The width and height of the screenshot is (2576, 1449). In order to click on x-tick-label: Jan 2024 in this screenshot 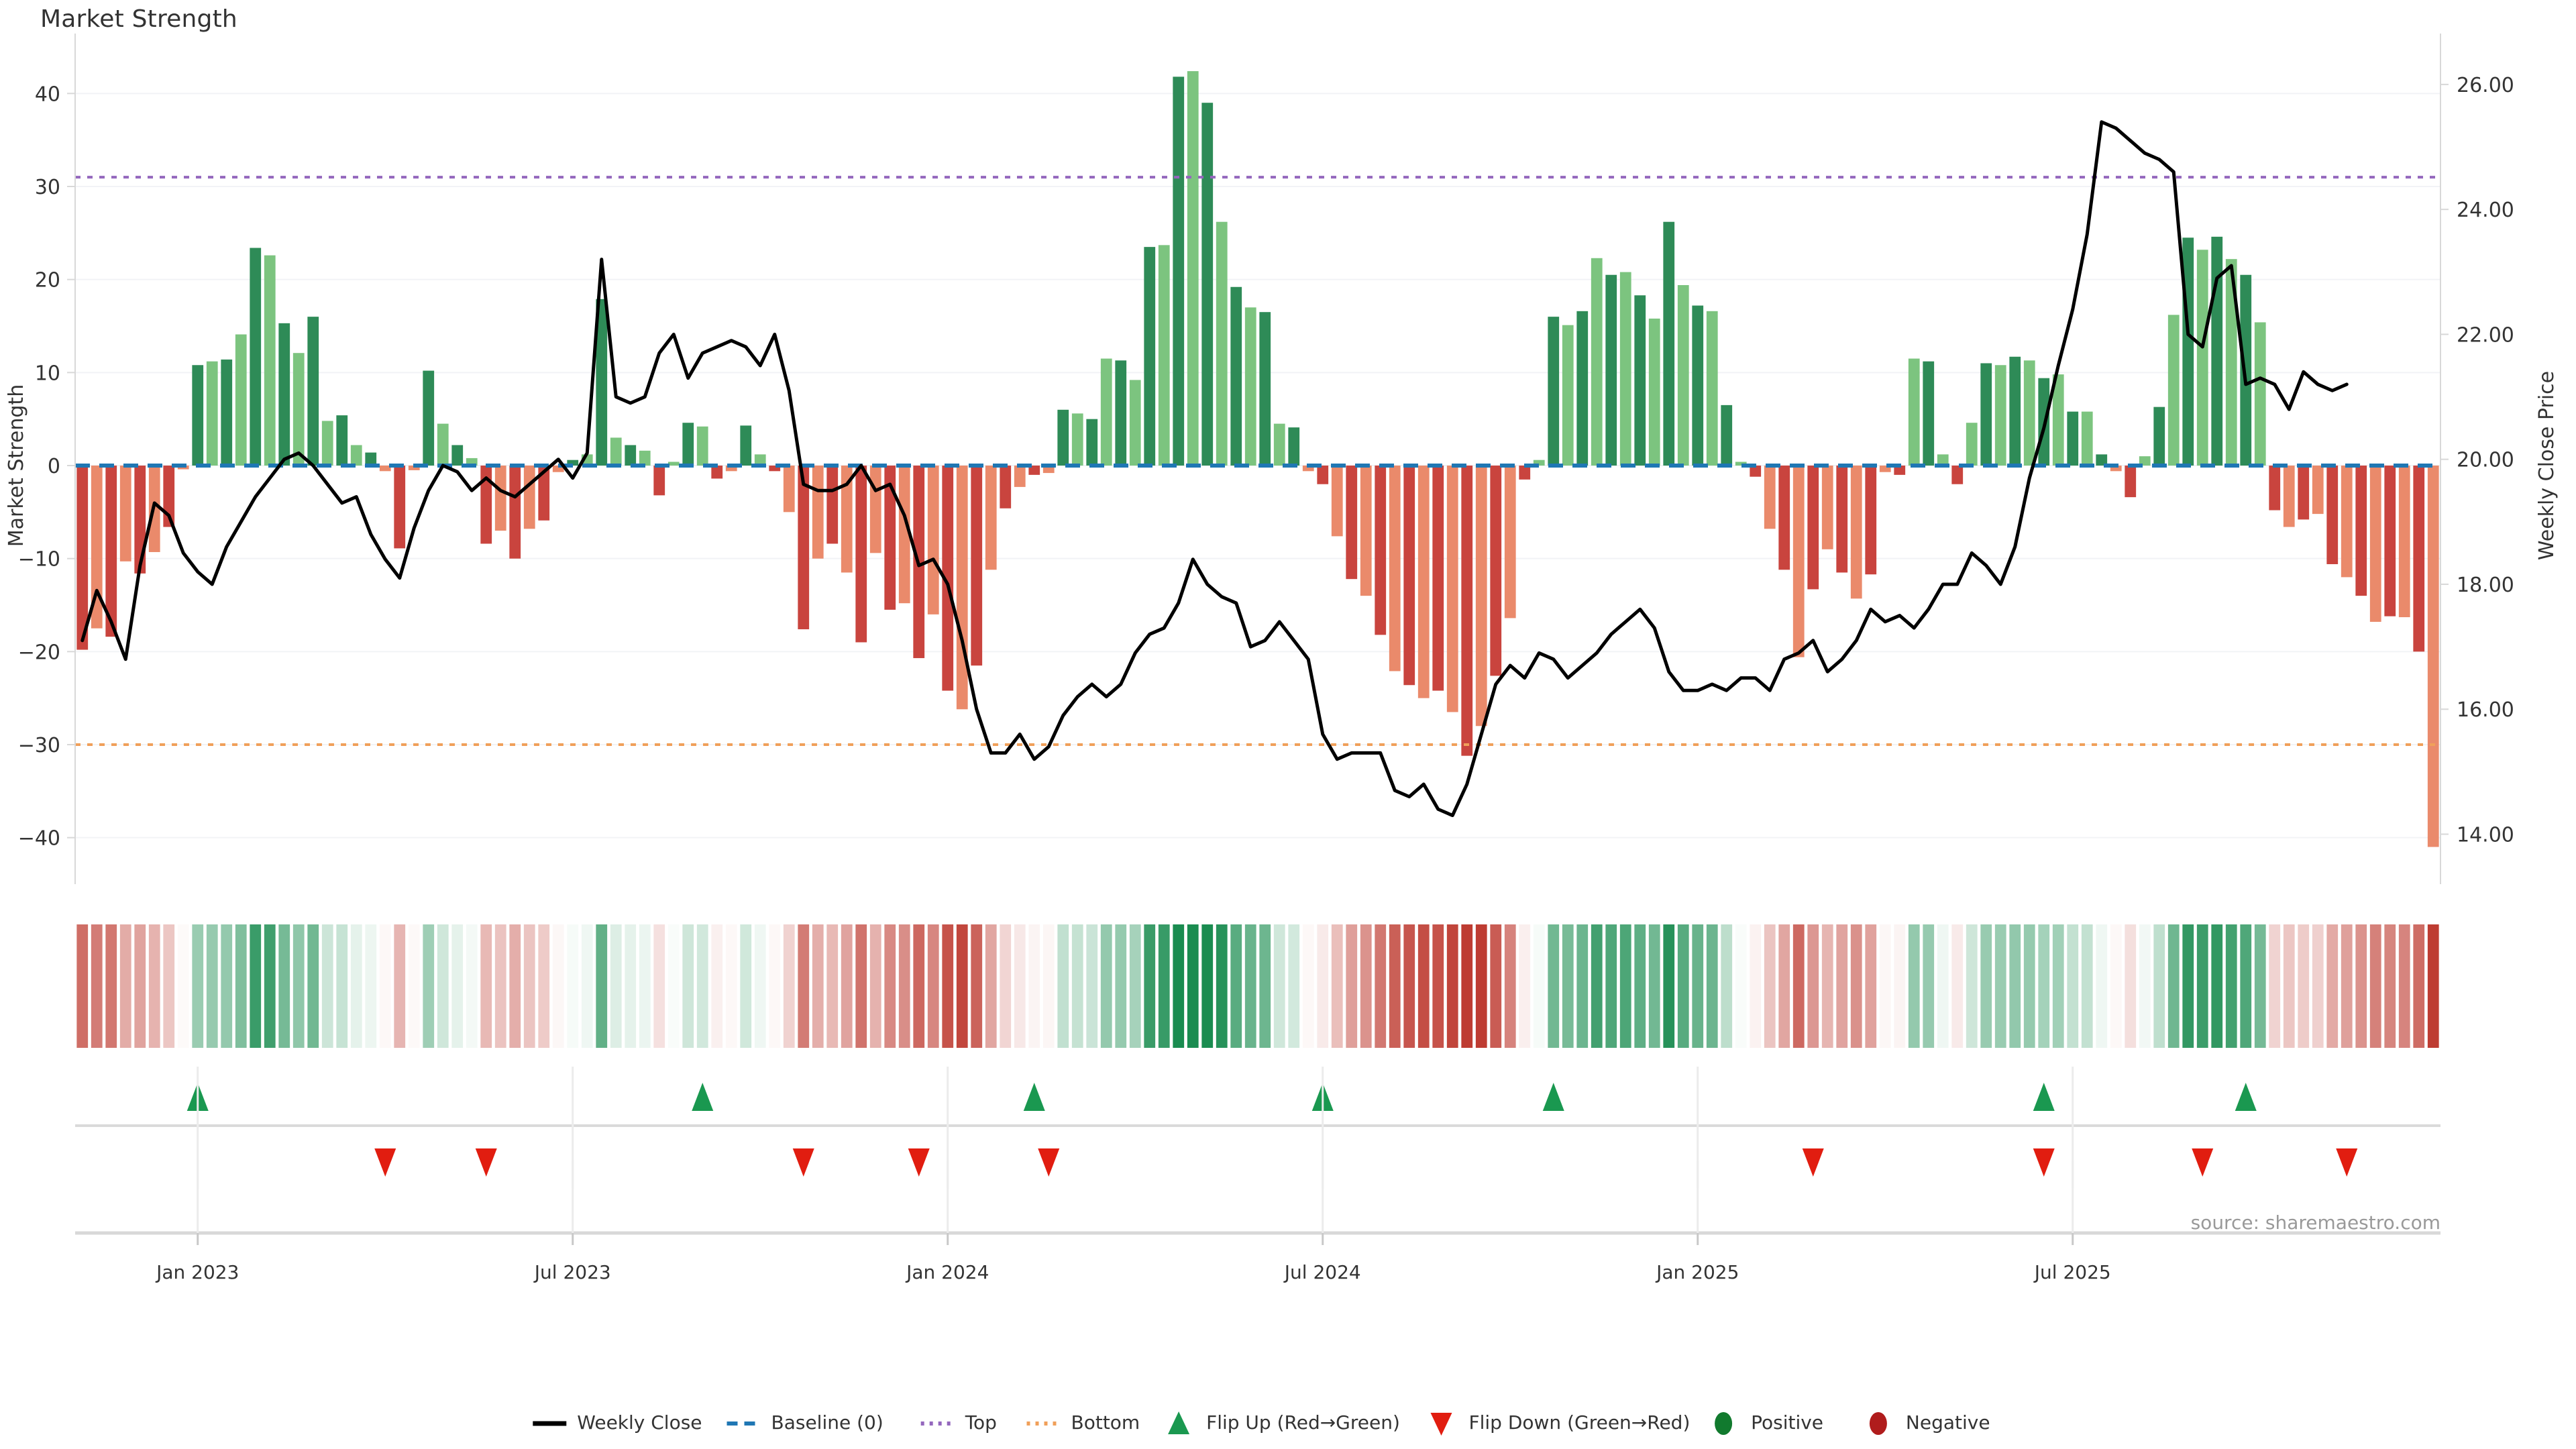, I will do `click(947, 1272)`.